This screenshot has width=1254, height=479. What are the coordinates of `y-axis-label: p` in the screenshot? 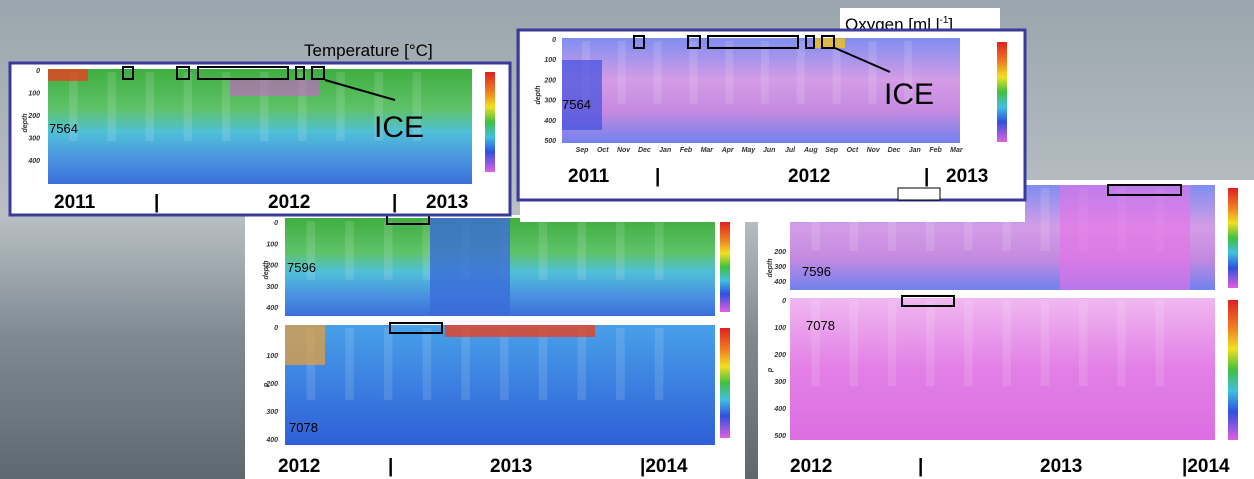 It's located at (770, 370).